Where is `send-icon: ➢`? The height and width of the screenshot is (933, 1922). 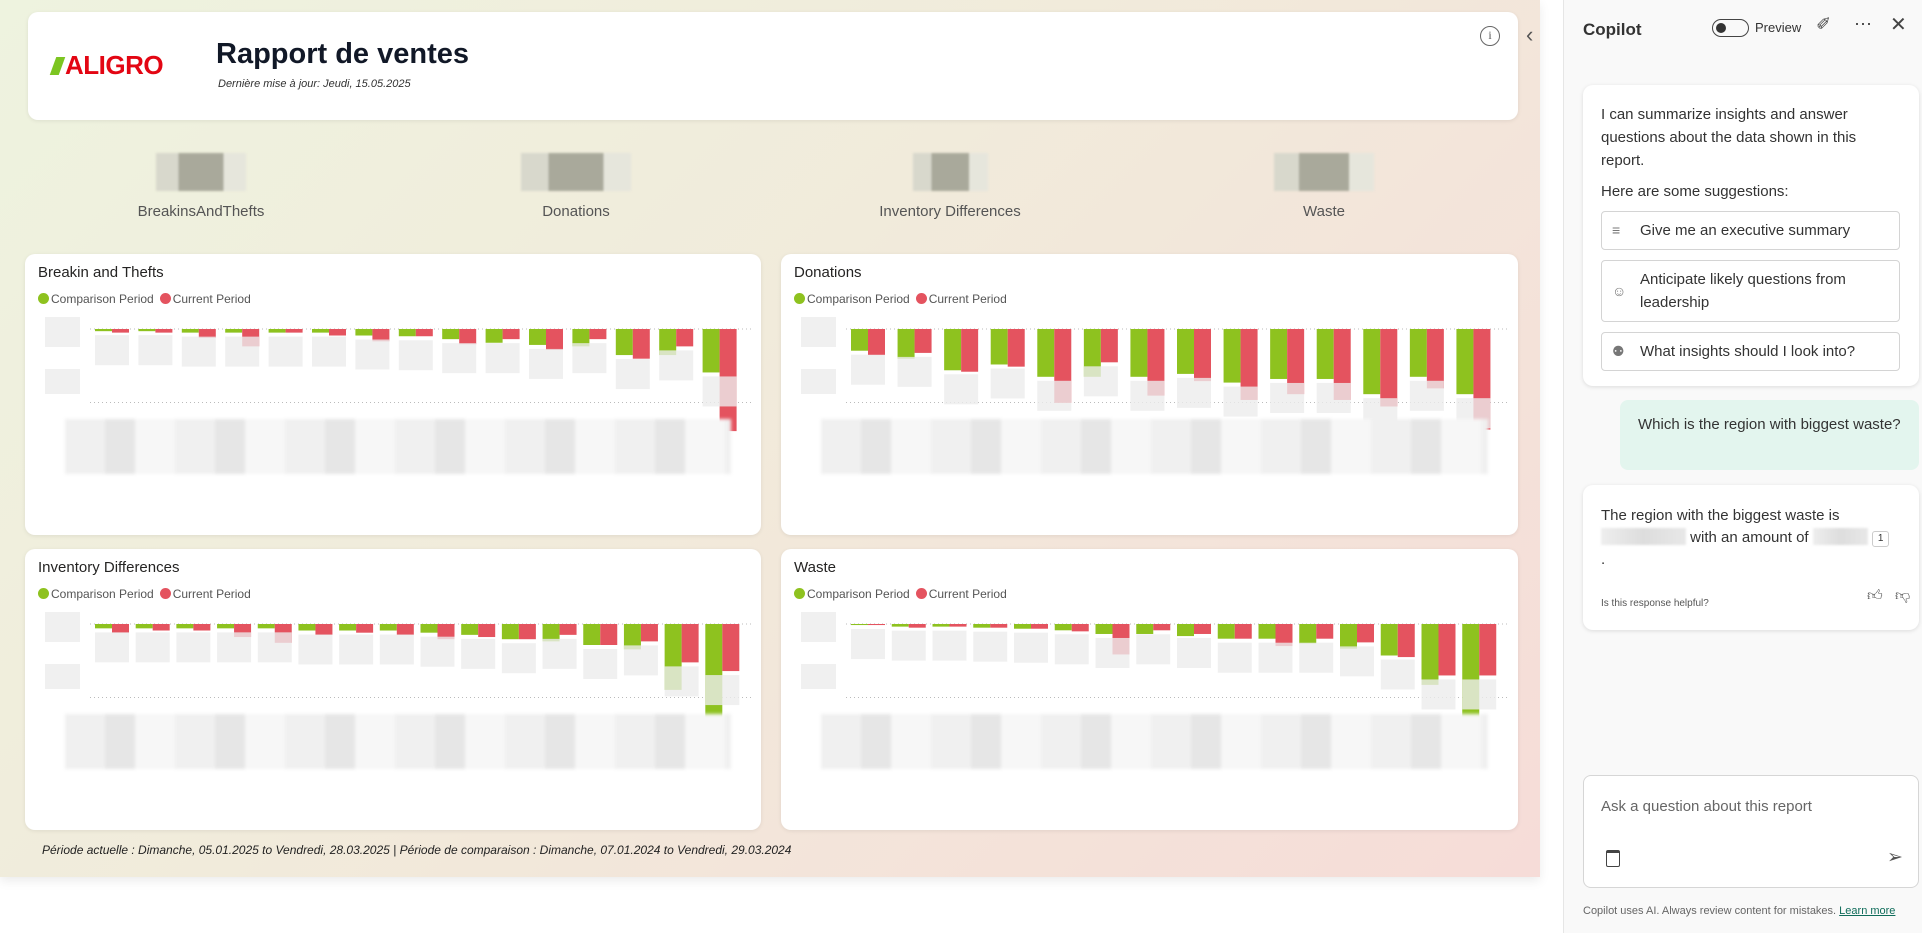
send-icon: ➢ is located at coordinates (1895, 857).